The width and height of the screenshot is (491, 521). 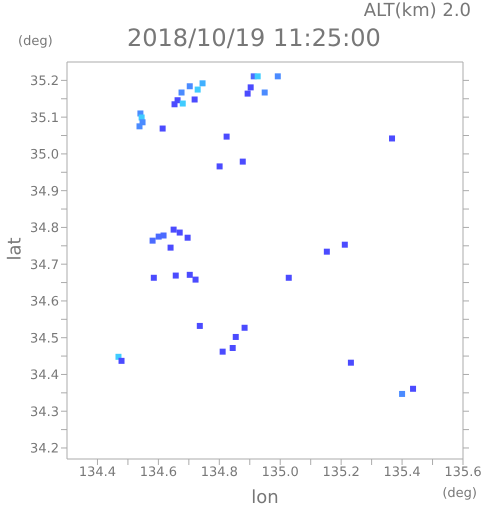 What do you see at coordinates (158, 472) in the screenshot?
I see `x-tick-label: 134.6` at bounding box center [158, 472].